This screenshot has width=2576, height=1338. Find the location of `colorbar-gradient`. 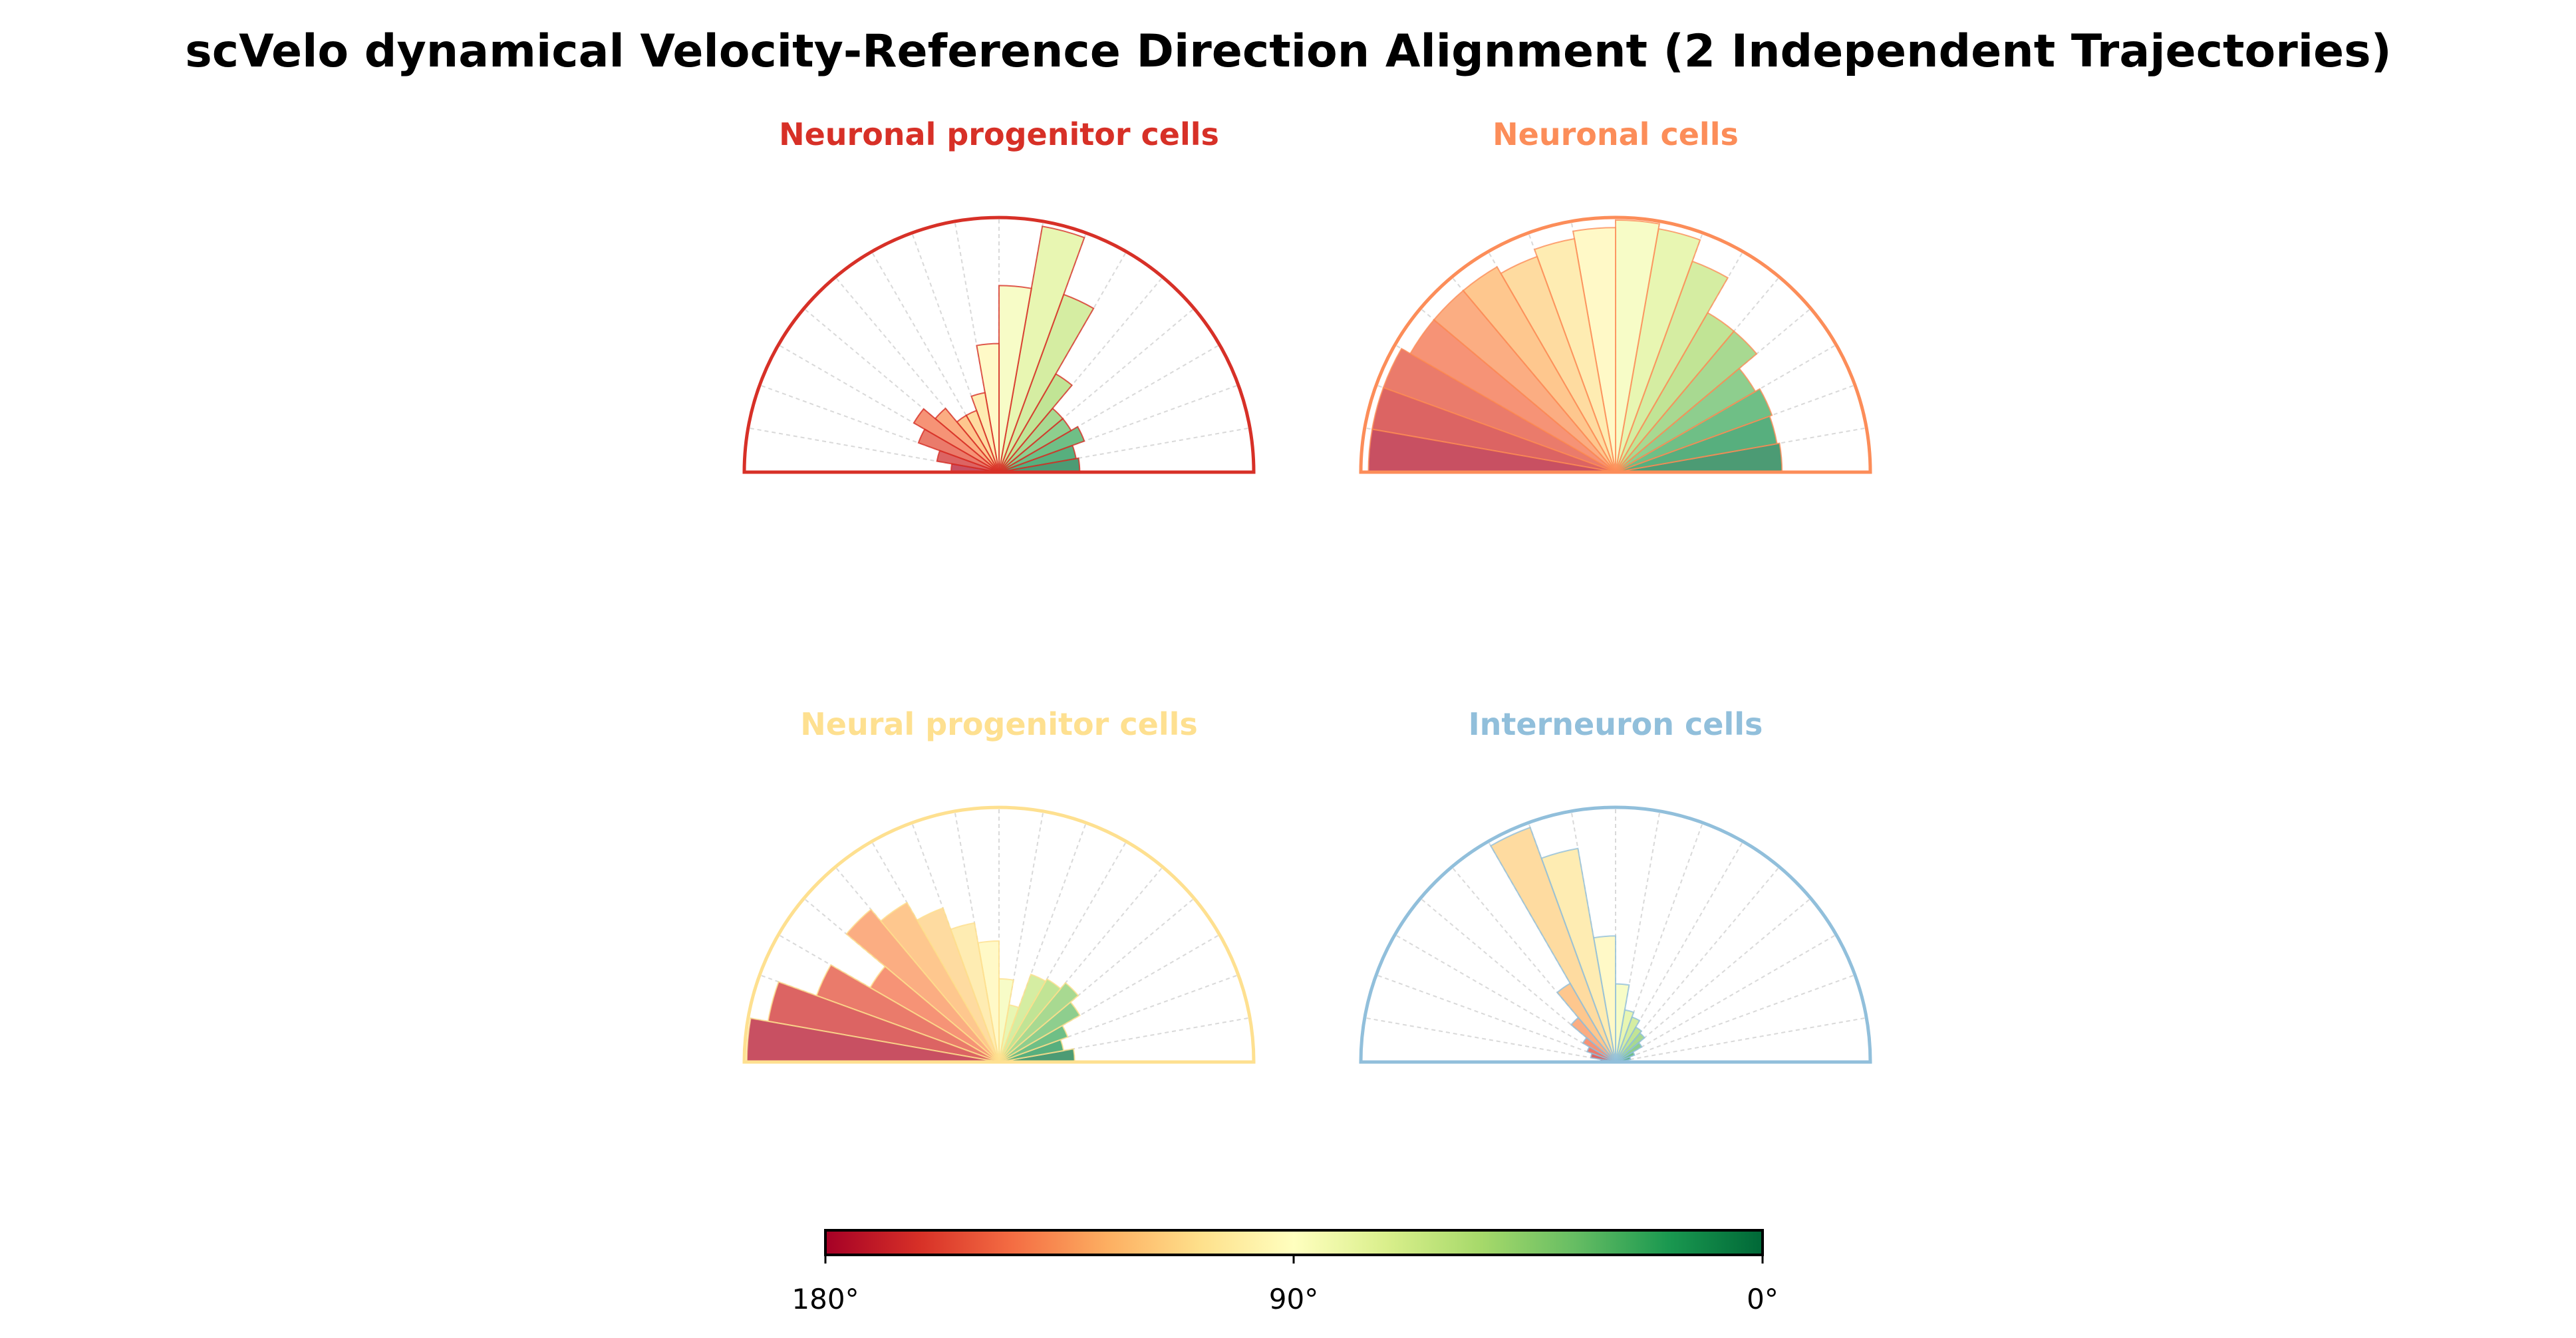

colorbar-gradient is located at coordinates (1294, 1242).